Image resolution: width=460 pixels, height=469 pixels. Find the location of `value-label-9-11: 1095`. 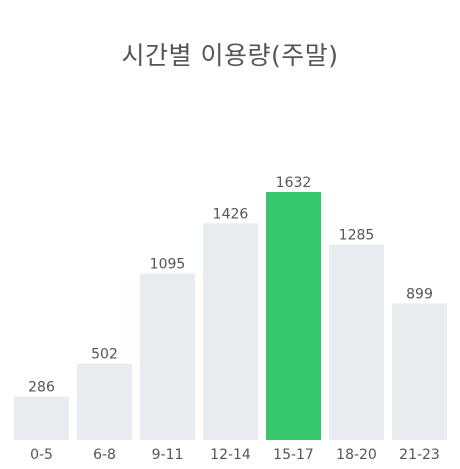

value-label-9-11: 1095 is located at coordinates (168, 265).